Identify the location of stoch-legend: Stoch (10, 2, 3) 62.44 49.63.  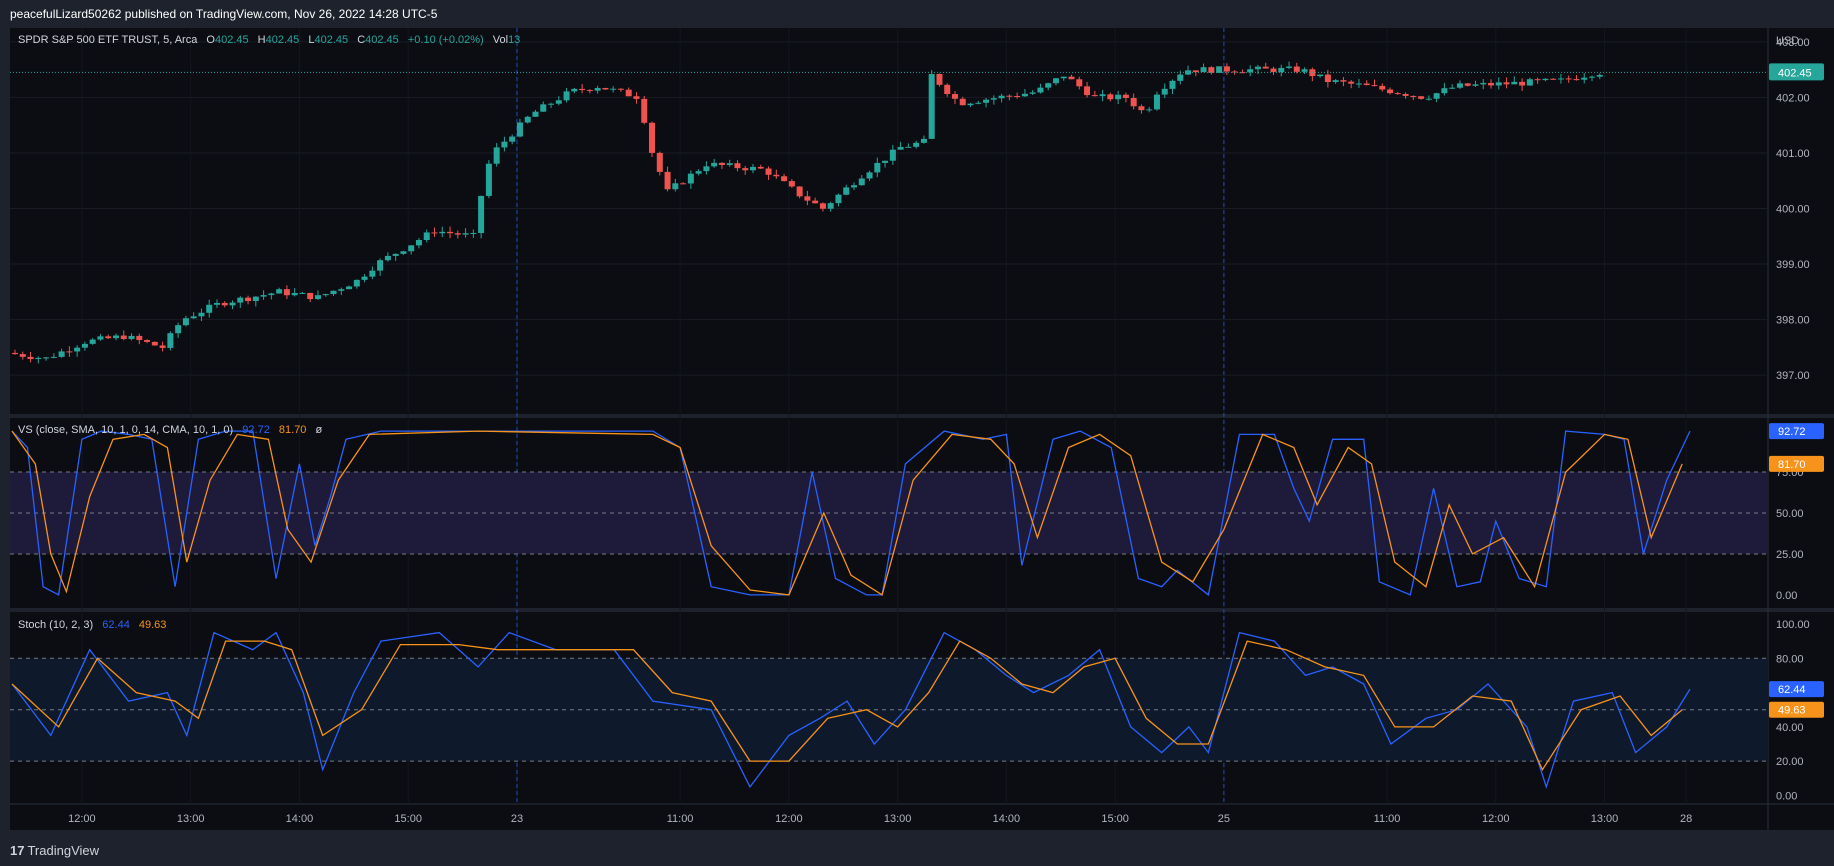
(92, 625).